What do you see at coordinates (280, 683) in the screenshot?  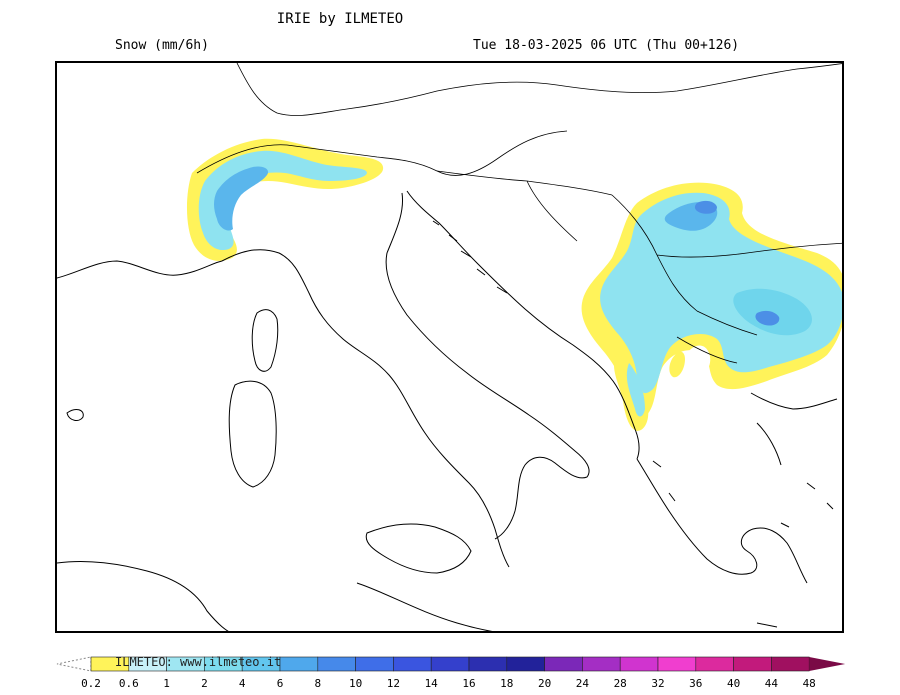 I see `legend-tick-label: 6` at bounding box center [280, 683].